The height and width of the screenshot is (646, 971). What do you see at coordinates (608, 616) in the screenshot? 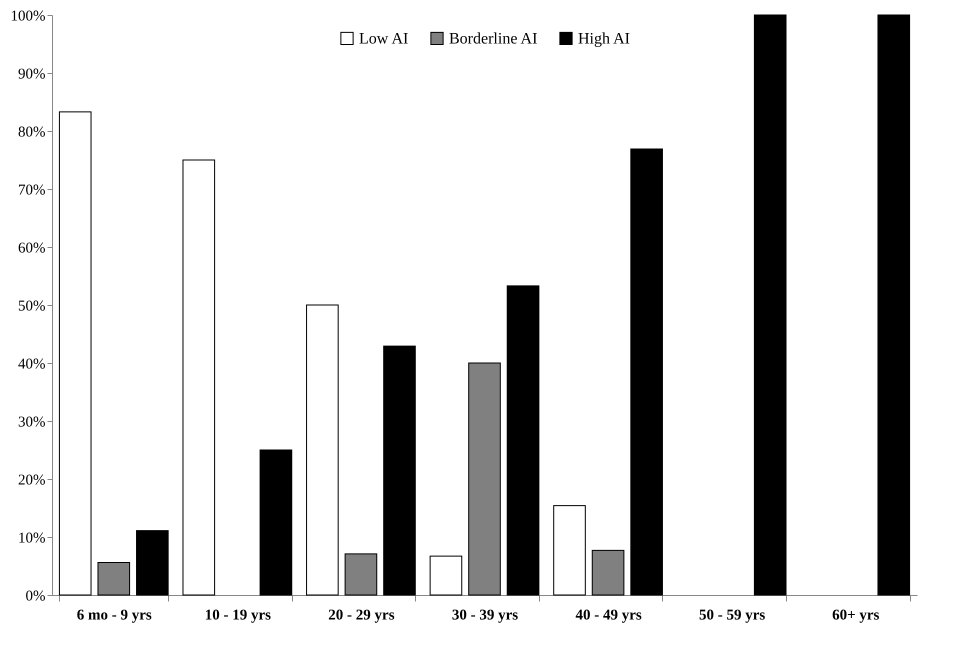
I see `x-tick-label: 40 - 49 yrs` at bounding box center [608, 616].